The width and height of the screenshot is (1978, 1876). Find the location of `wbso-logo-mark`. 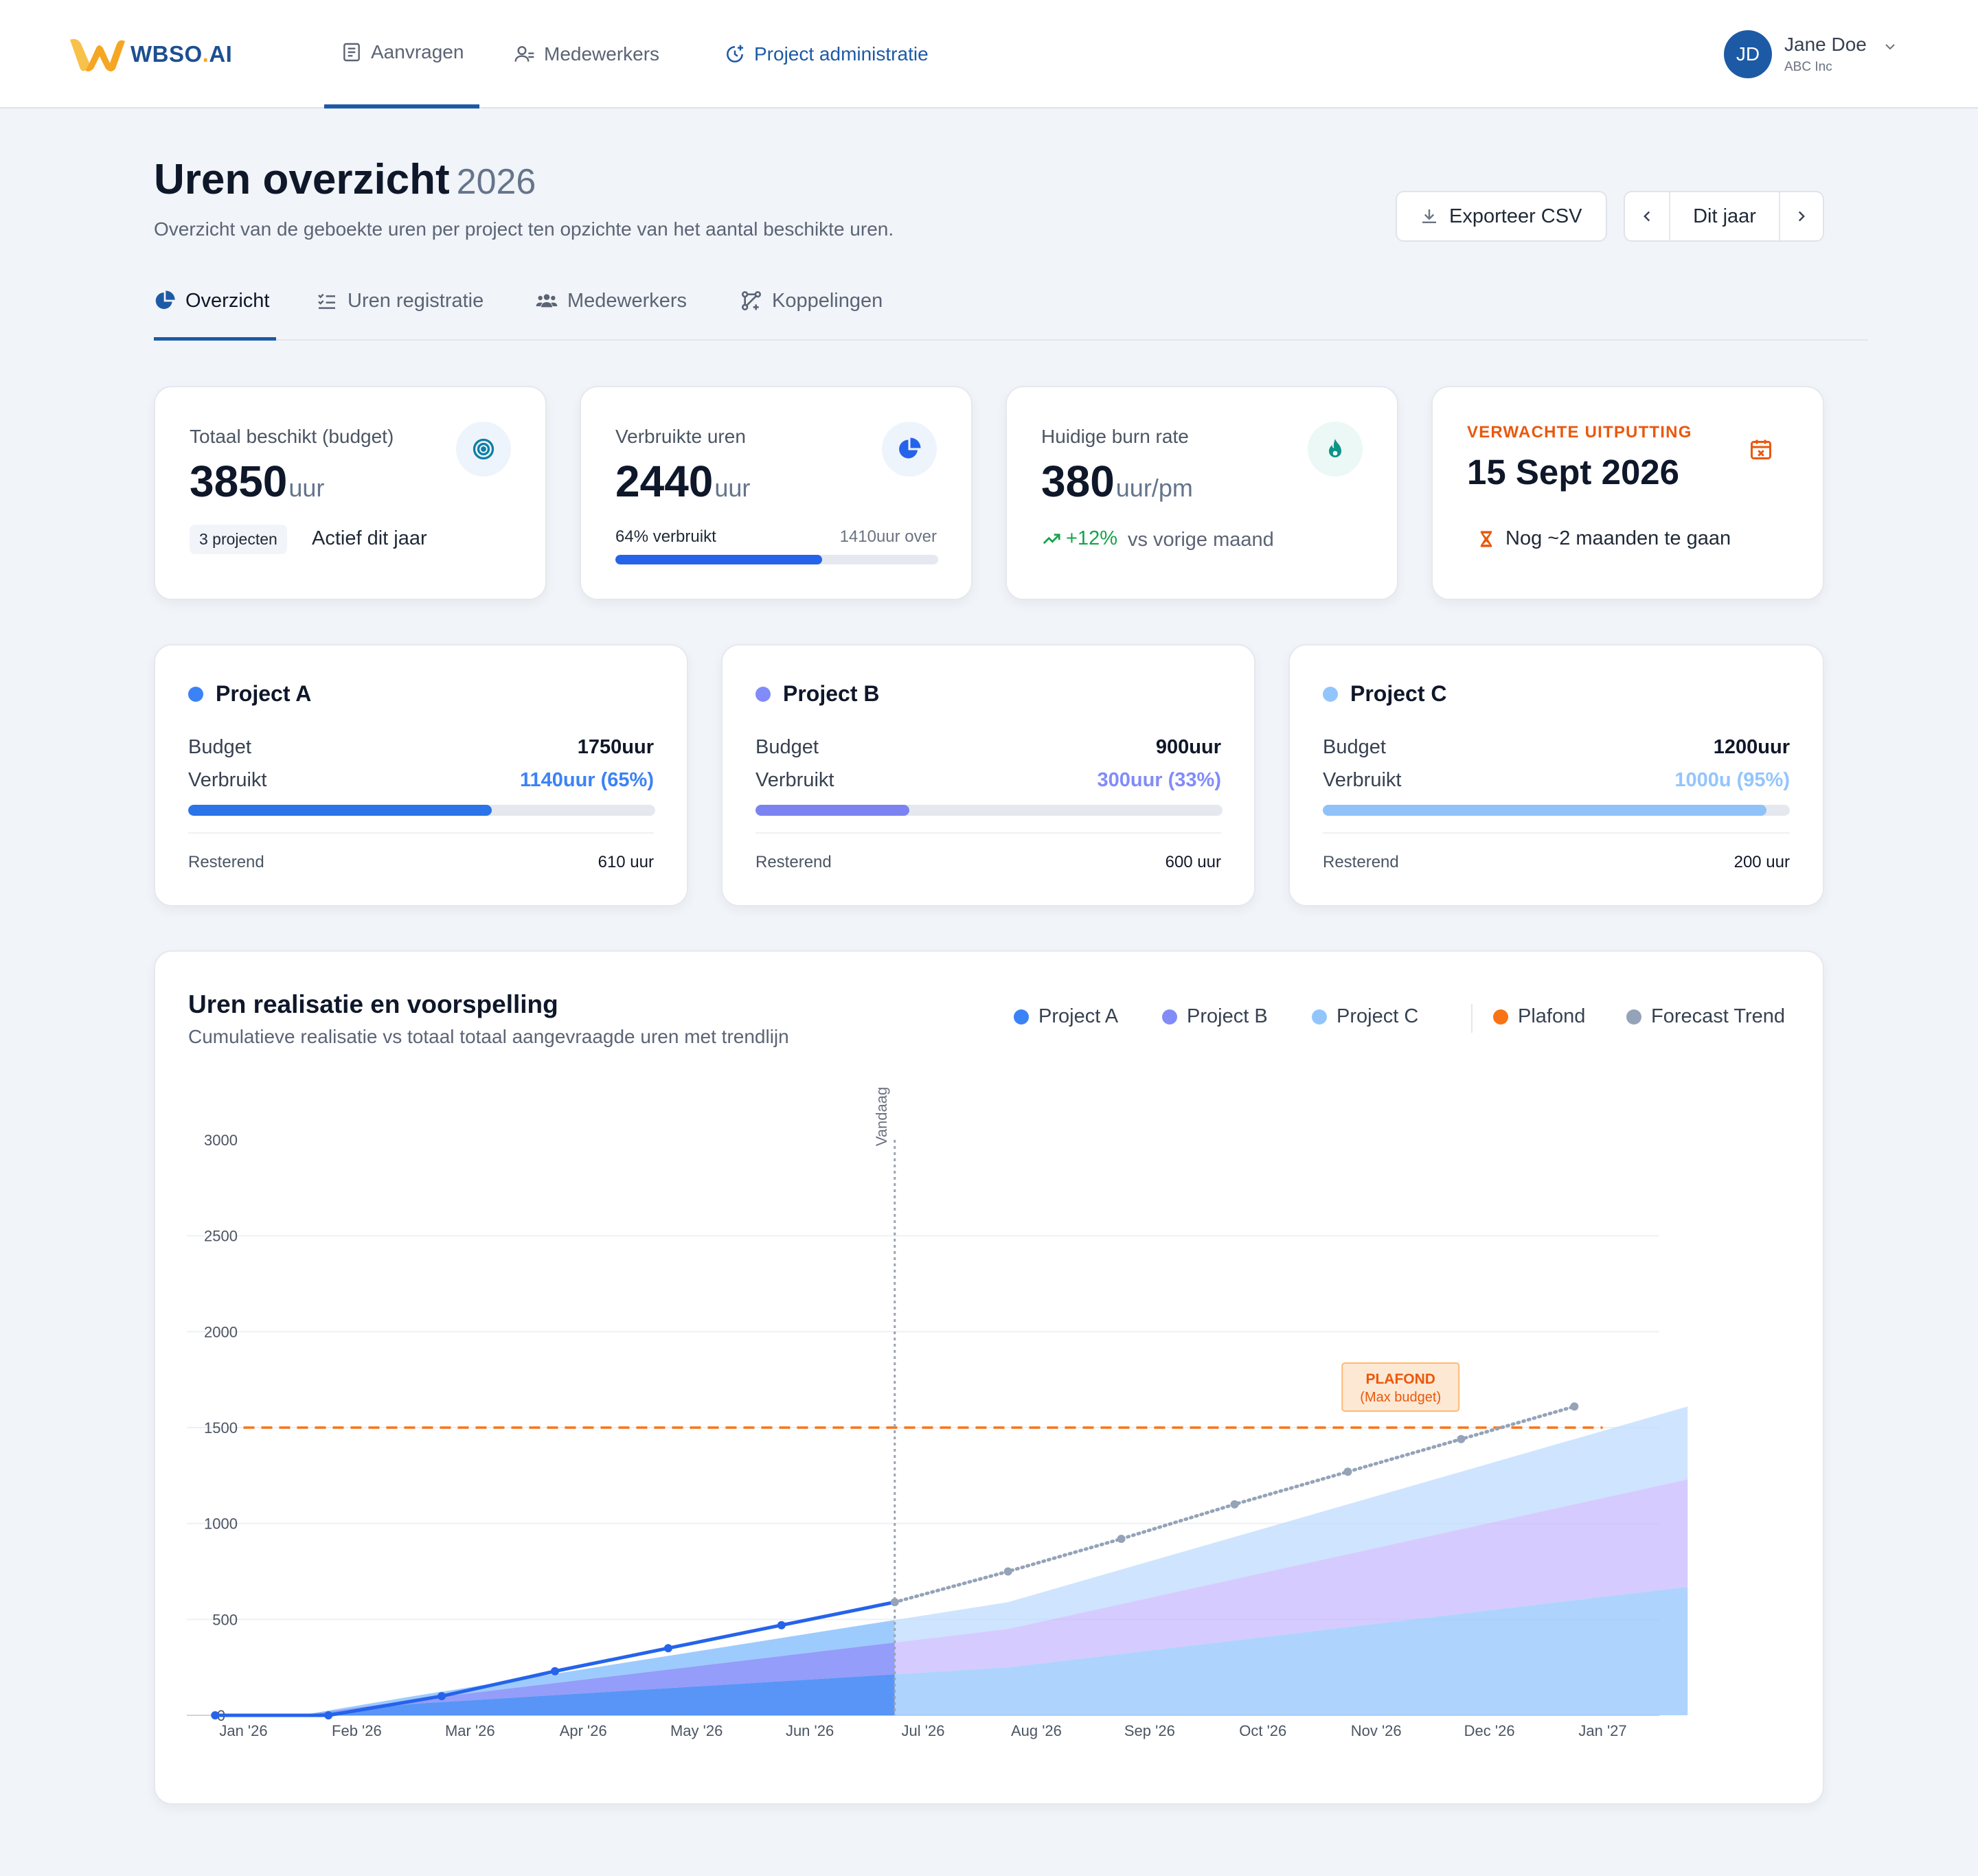

wbso-logo-mark is located at coordinates (98, 54).